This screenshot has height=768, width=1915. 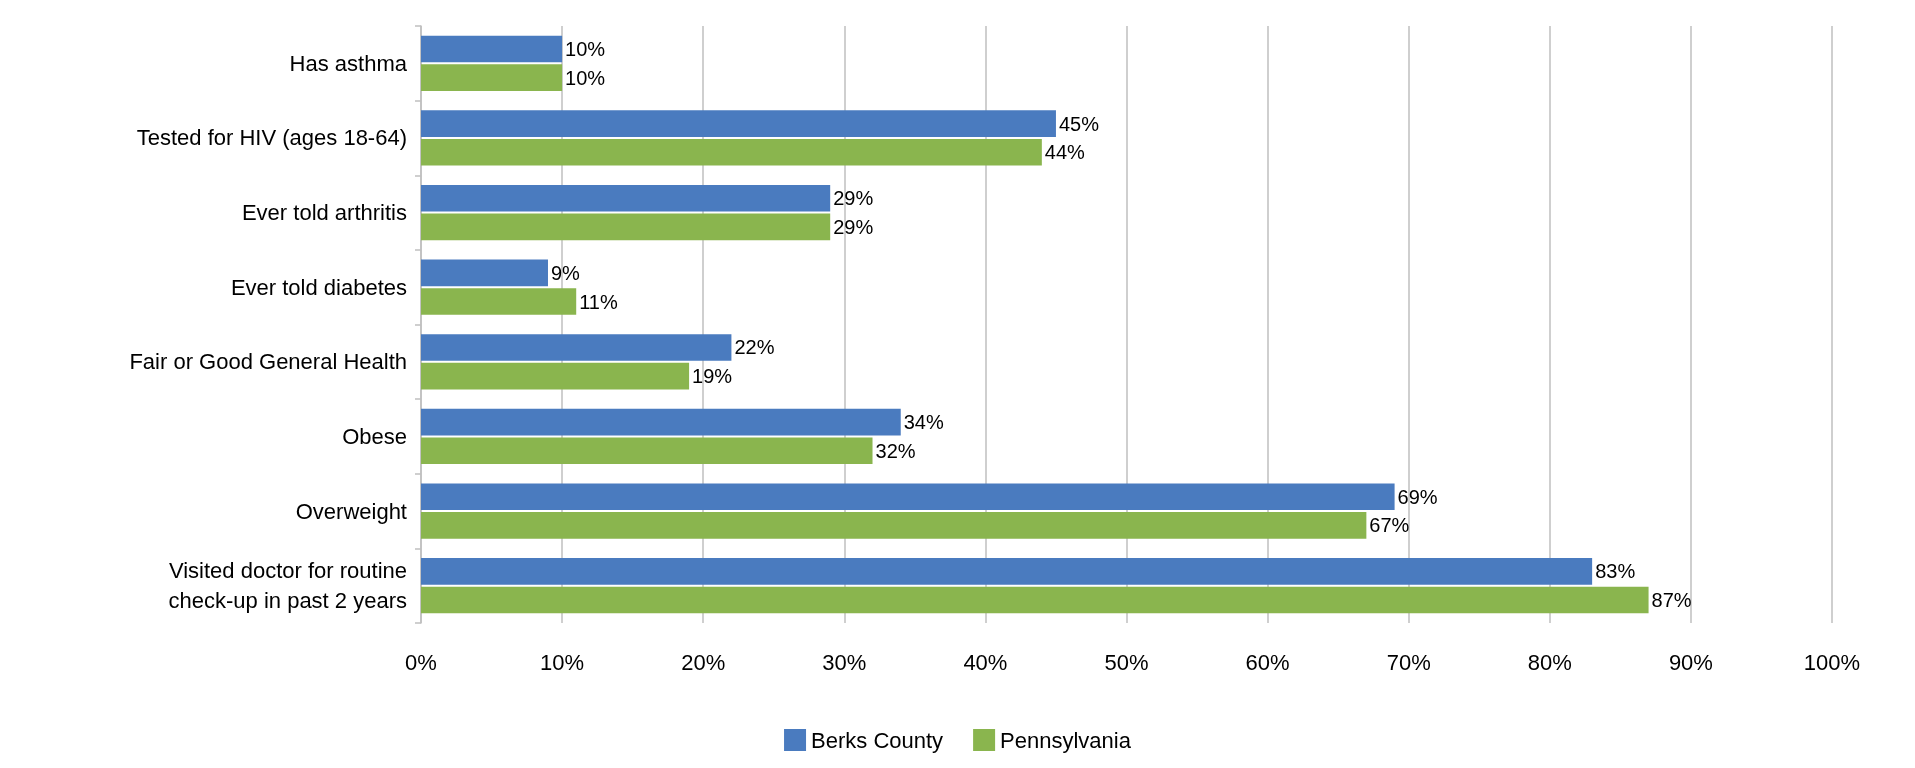 What do you see at coordinates (565, 272) in the screenshot?
I see `data-label: 9%` at bounding box center [565, 272].